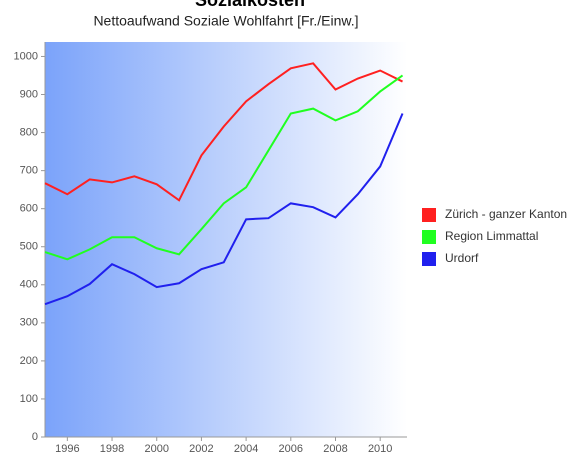 The image size is (578, 455). What do you see at coordinates (29, 132) in the screenshot?
I see `y-tick-label: 800` at bounding box center [29, 132].